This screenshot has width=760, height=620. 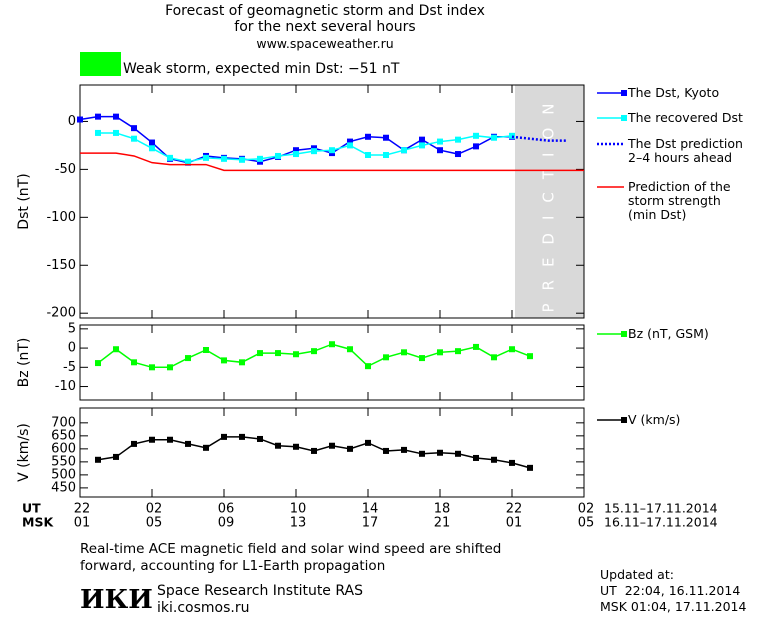 What do you see at coordinates (586, 509) in the screenshot?
I see `x-tick-label: 02` at bounding box center [586, 509].